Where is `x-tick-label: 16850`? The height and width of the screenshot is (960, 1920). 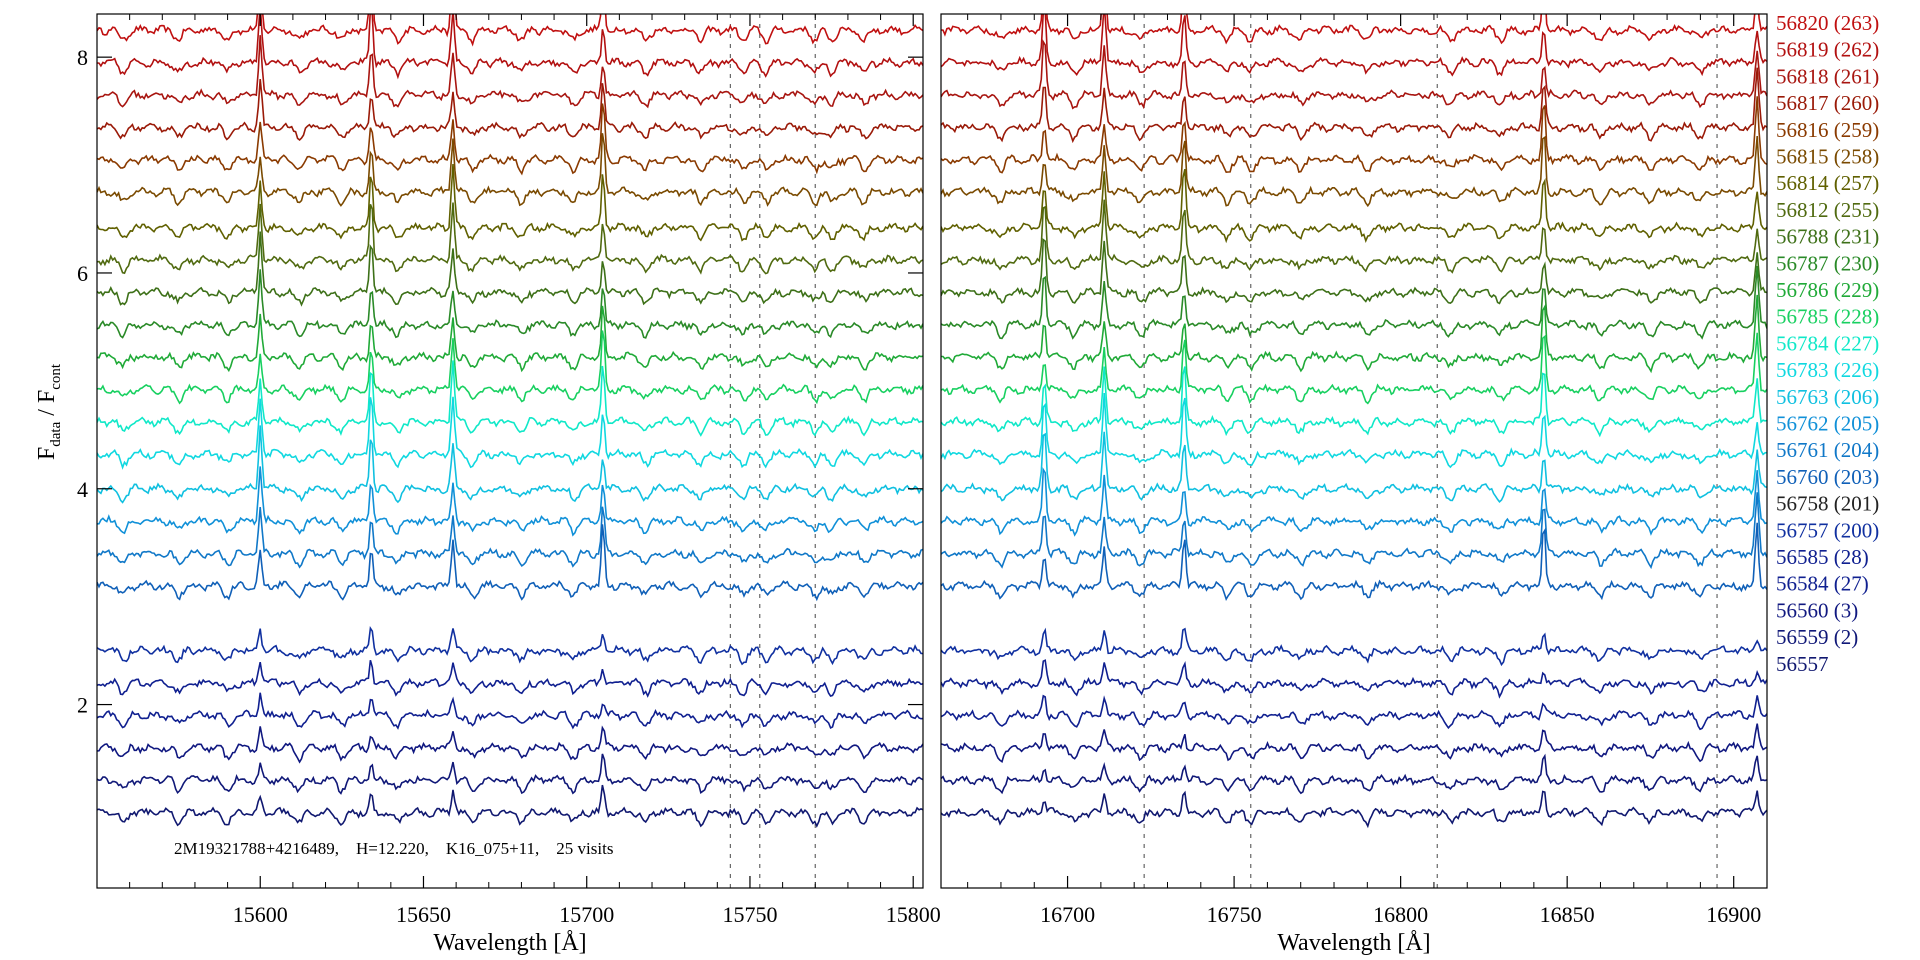 x-tick-label: 16850 is located at coordinates (1567, 914).